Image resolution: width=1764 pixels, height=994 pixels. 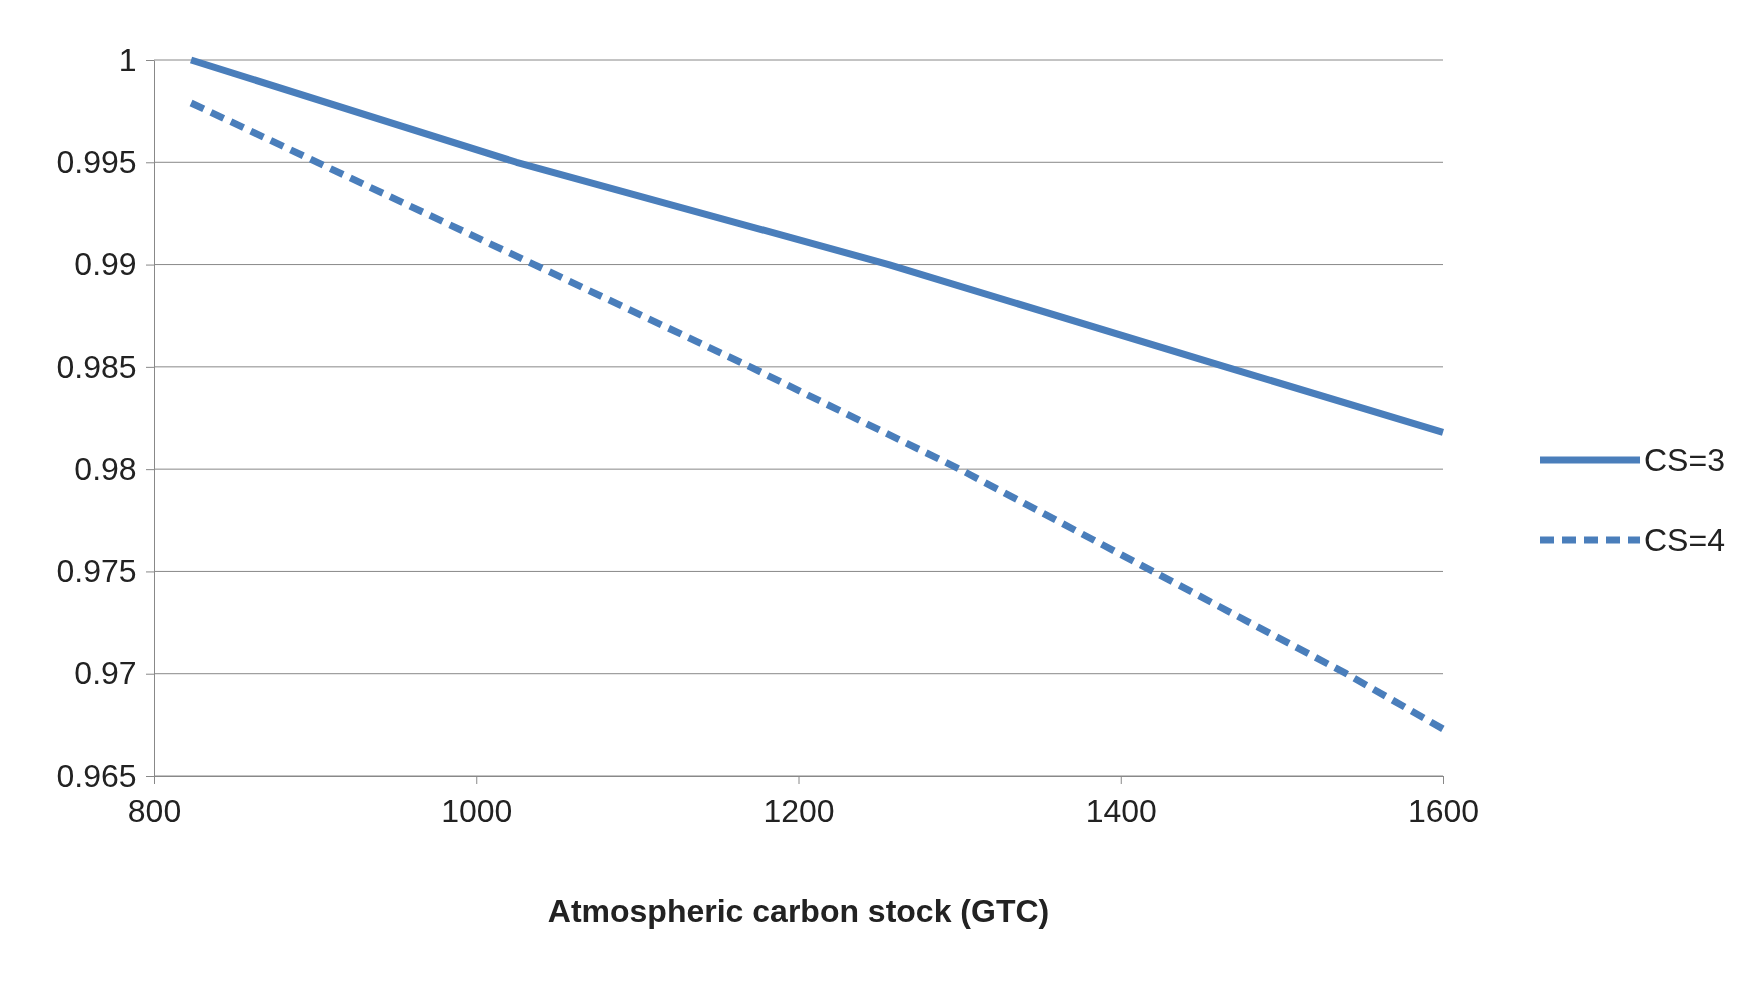 I want to click on x-tick-label: 1600, so click(x=1443, y=811).